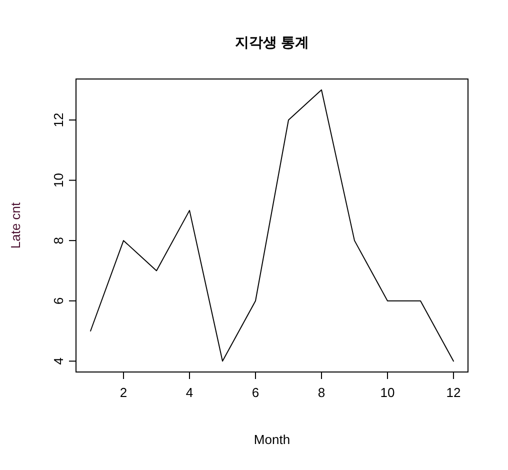 Image resolution: width=508 pixels, height=470 pixels. I want to click on y-tick-label: 12, so click(58, 120).